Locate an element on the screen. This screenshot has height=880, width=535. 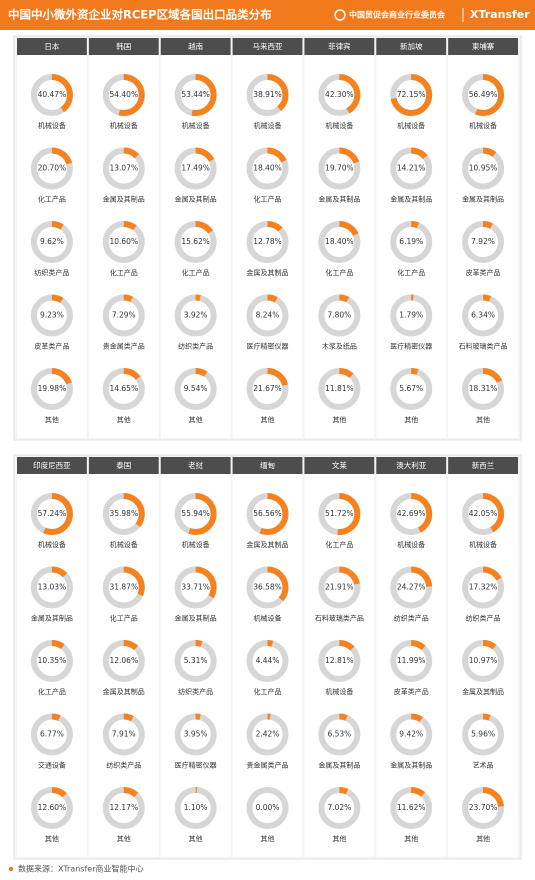
value-label: 21.91% is located at coordinates (339, 587).